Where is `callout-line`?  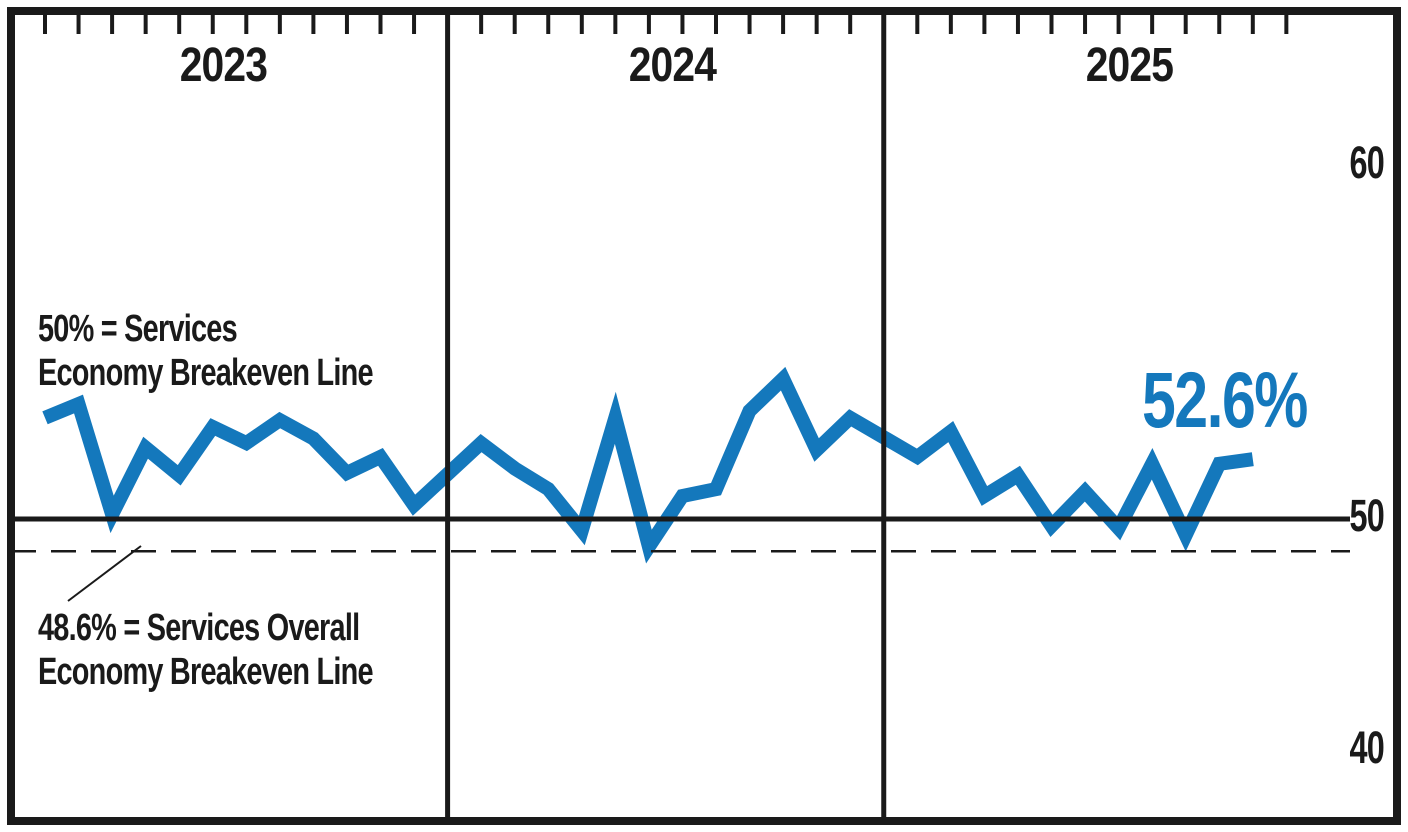 callout-line is located at coordinates (104, 573).